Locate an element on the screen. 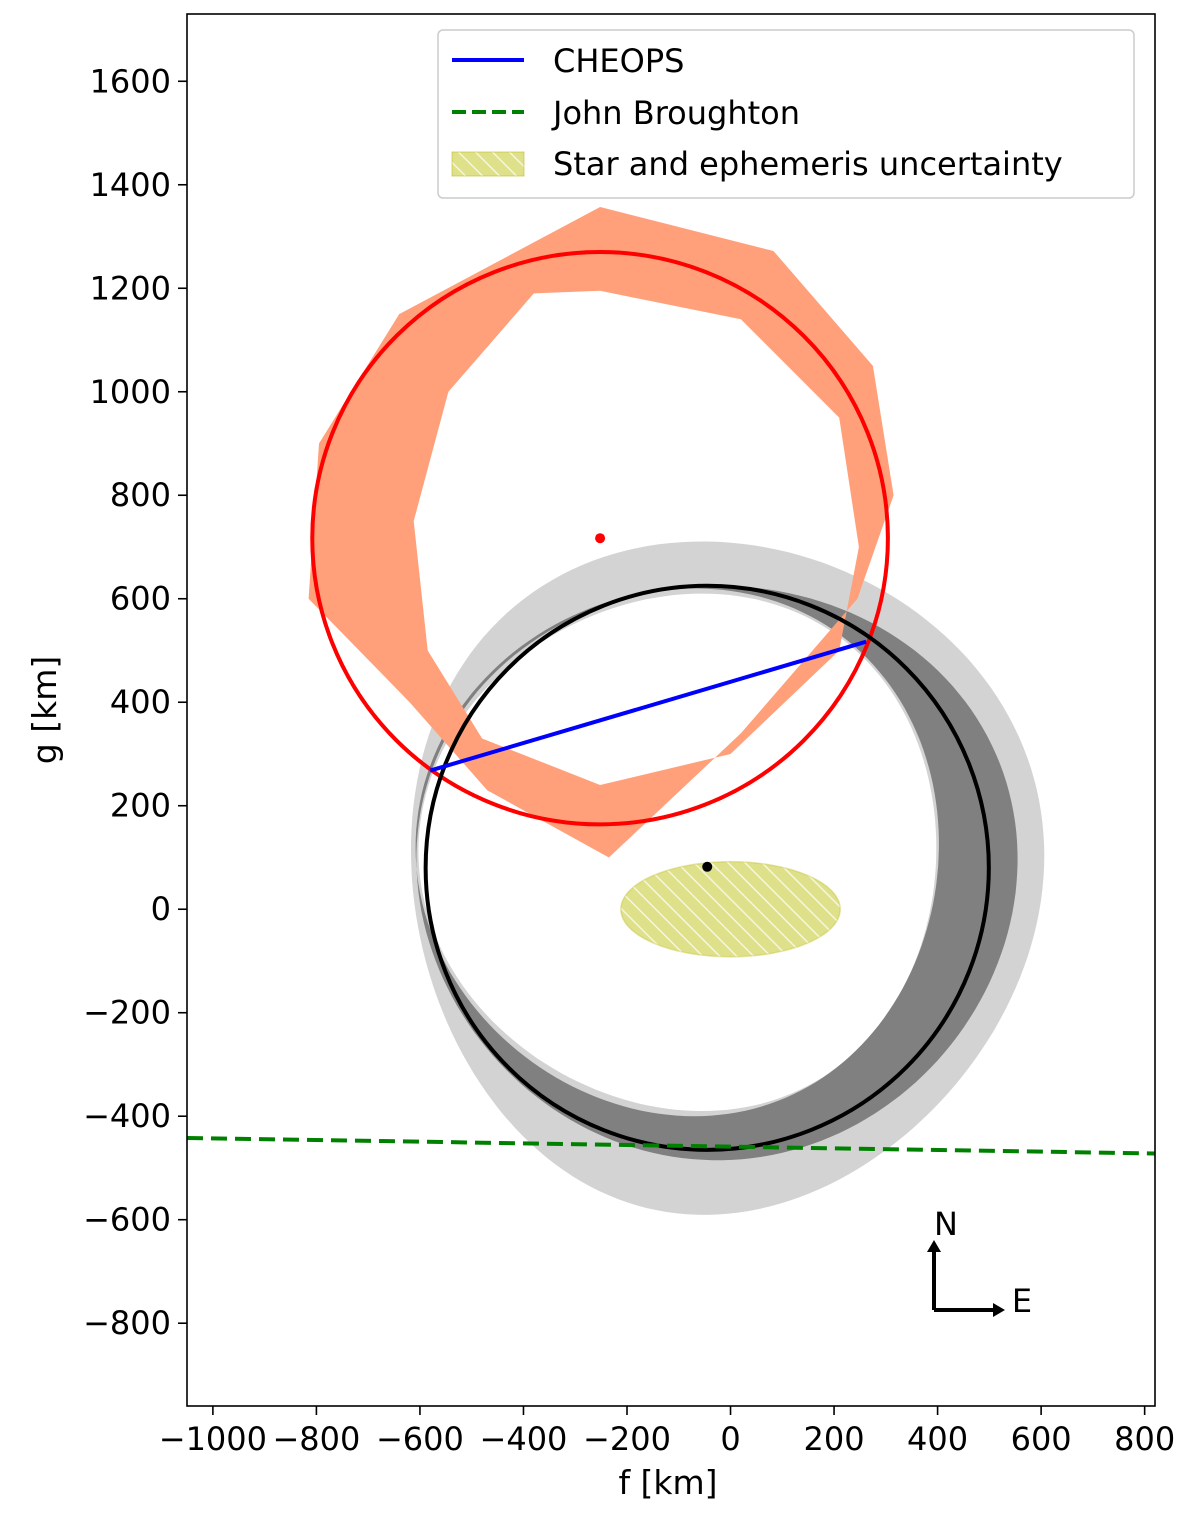  y-tick-label: 600 is located at coordinates (140, 599).